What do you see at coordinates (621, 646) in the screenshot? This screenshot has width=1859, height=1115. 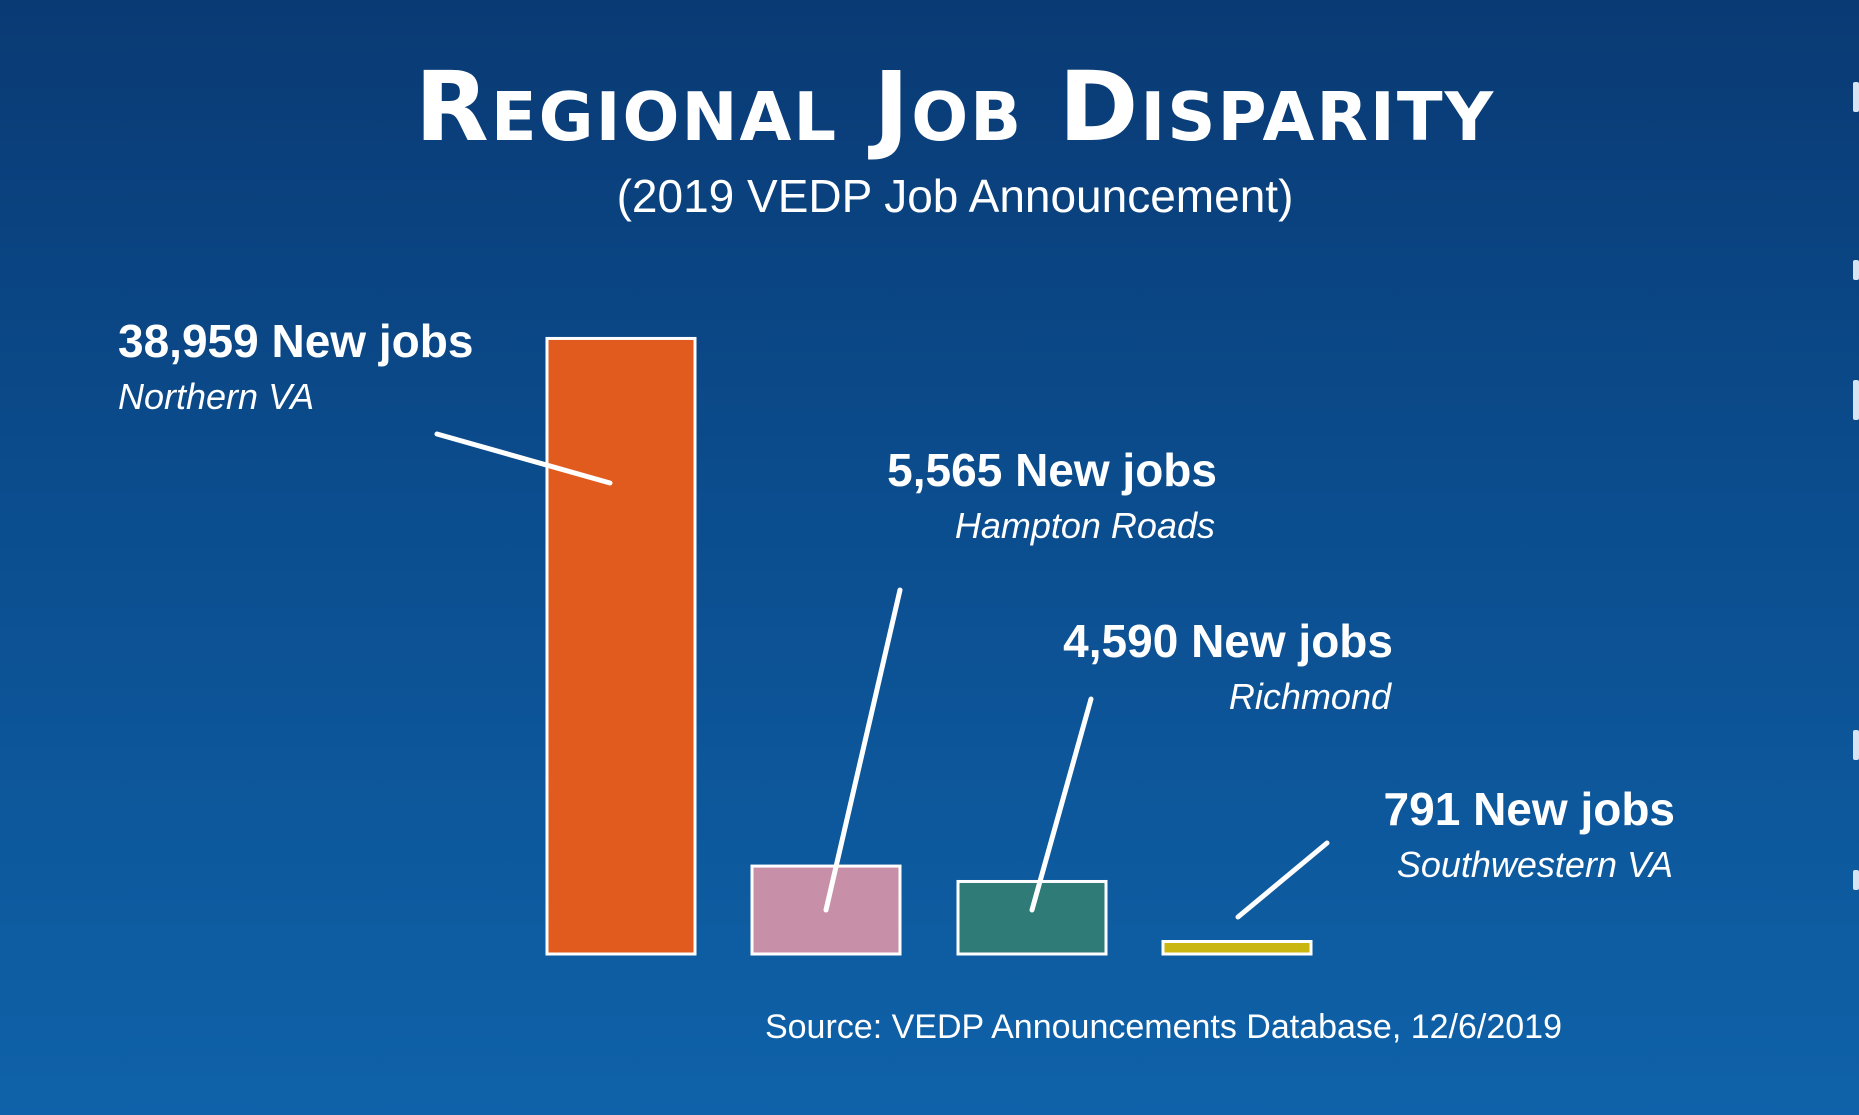 I see `bar-northern-va` at bounding box center [621, 646].